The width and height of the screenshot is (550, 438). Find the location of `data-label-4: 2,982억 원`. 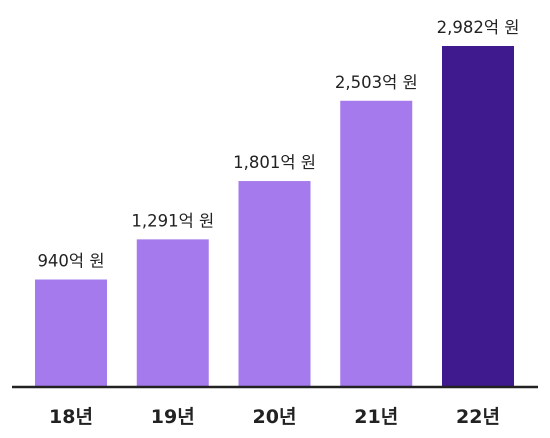

data-label-4: 2,982억 원 is located at coordinates (478, 27).